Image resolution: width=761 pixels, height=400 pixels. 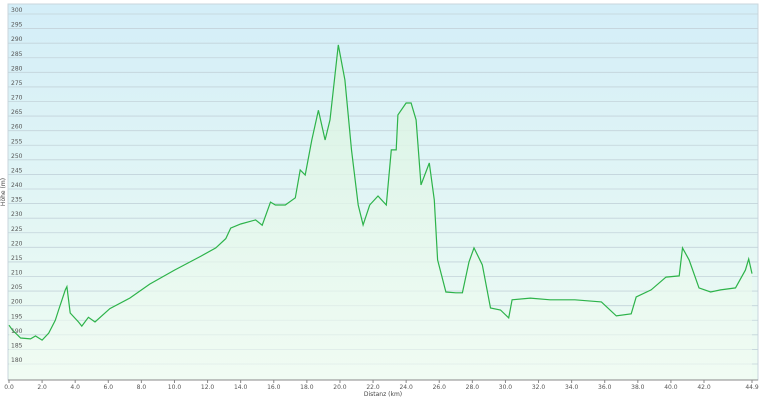 What do you see at coordinates (9, 387) in the screenshot?
I see `x-tick-label: 0.0` at bounding box center [9, 387].